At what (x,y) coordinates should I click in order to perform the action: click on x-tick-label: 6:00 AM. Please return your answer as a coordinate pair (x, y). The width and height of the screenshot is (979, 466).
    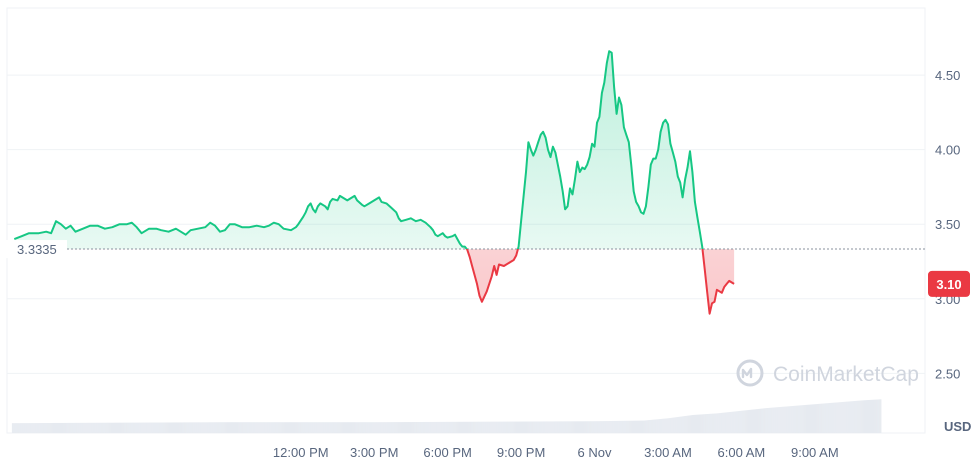
    Looking at the image, I should click on (742, 452).